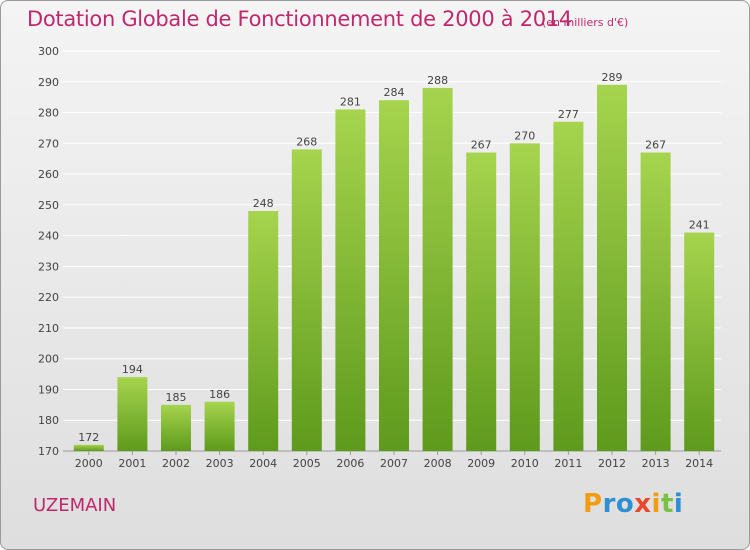 The image size is (750, 550). Describe the element at coordinates (48, 143) in the screenshot. I see `y-tick-label: 270` at that location.